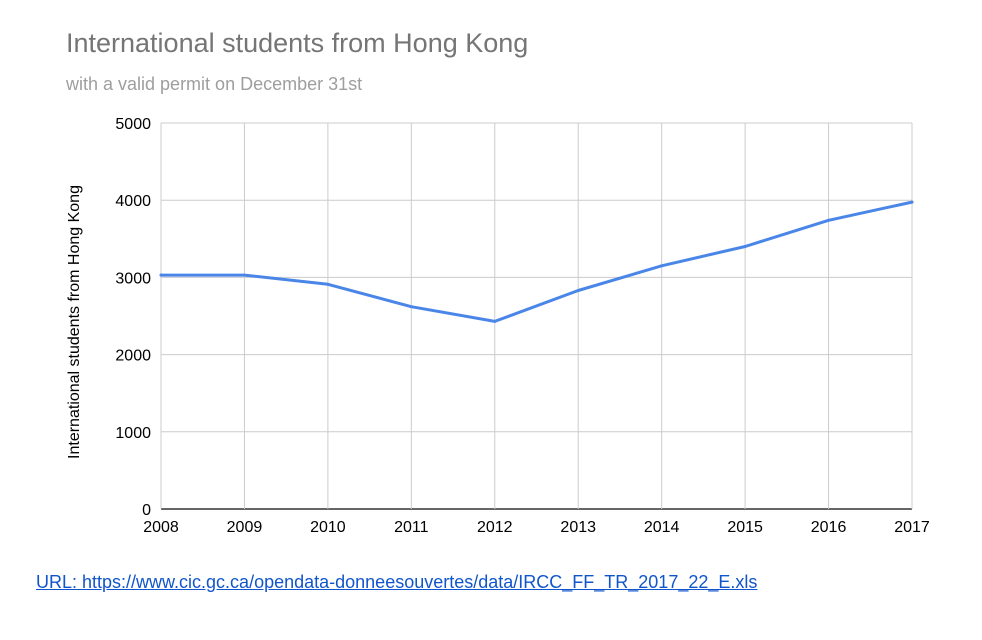 The image size is (982, 640). Describe the element at coordinates (297, 43) in the screenshot. I see `chart-title: International students from Hong Kong` at that location.